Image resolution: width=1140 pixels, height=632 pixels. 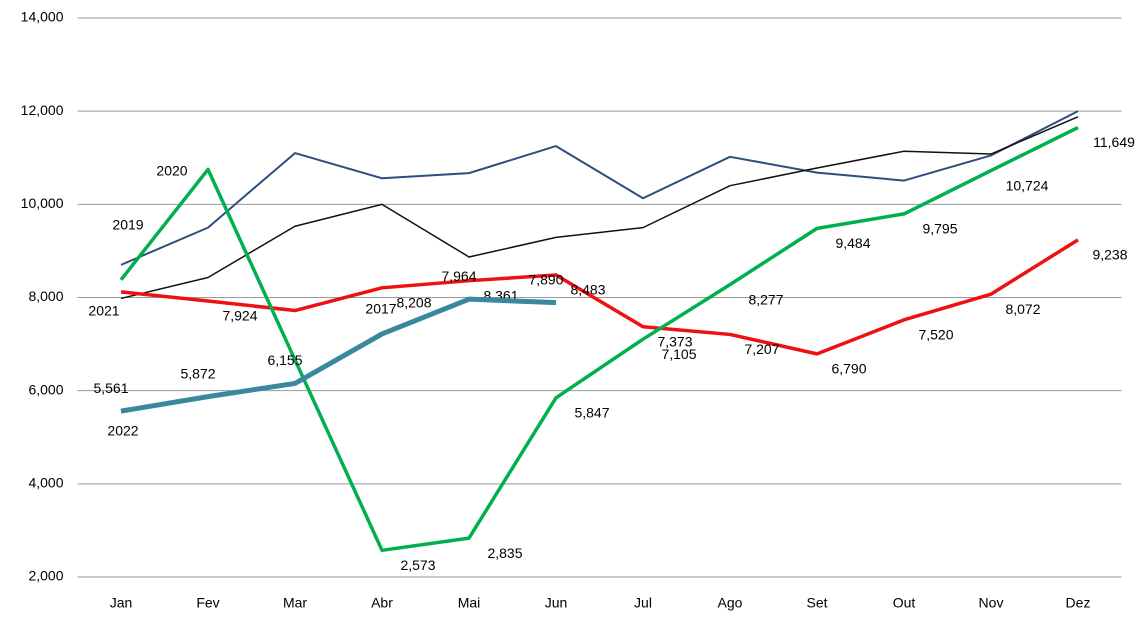 I want to click on data-label: 2,835, so click(x=504, y=553).